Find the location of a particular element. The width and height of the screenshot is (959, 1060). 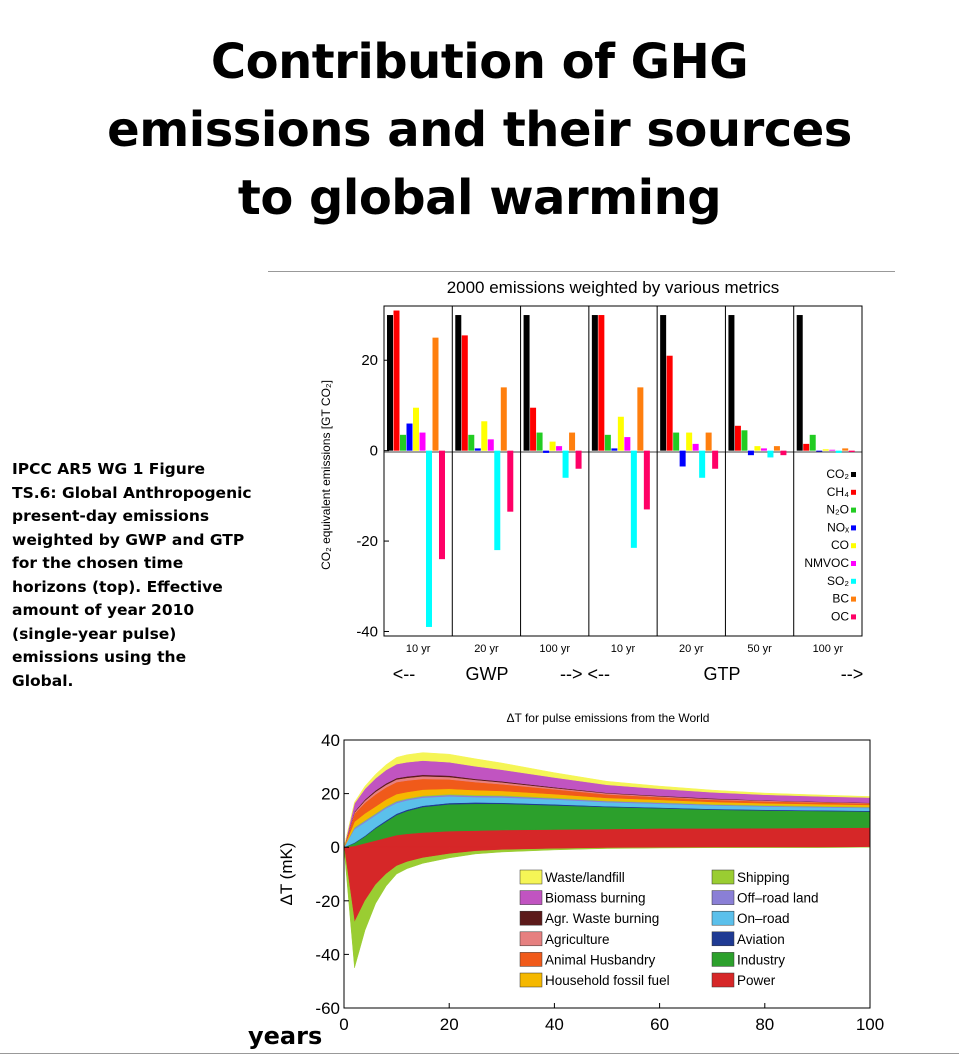

area-legend-label: Shipping is located at coordinates (763, 877).